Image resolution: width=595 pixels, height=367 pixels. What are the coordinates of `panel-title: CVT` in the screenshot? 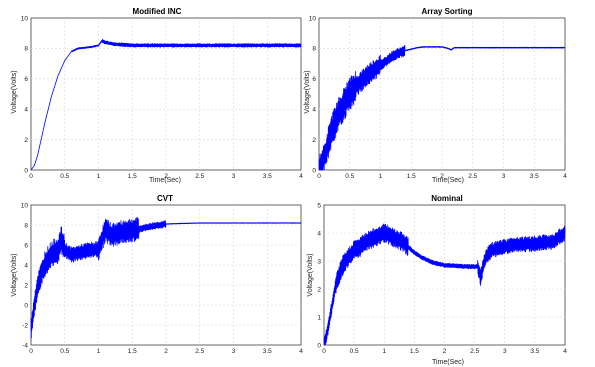 It's located at (165, 198).